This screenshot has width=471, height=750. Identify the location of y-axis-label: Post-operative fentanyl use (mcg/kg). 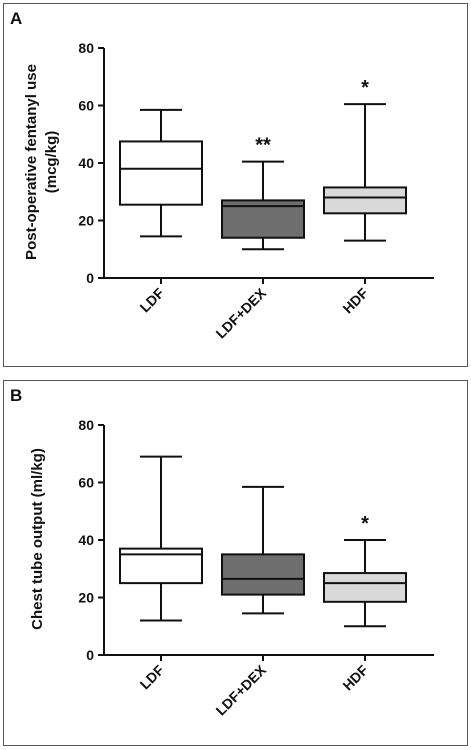
(41, 162).